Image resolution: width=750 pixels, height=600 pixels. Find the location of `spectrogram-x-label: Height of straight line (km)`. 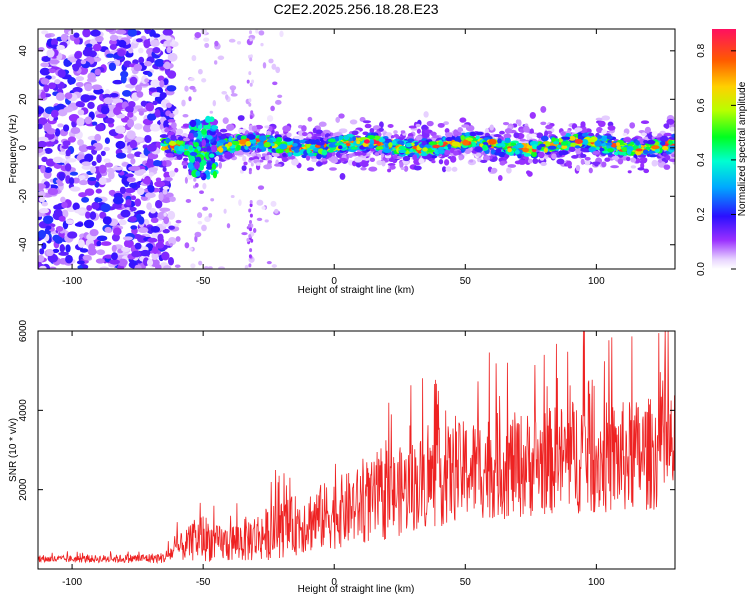

spectrogram-x-label: Height of straight line (km) is located at coordinates (356, 290).